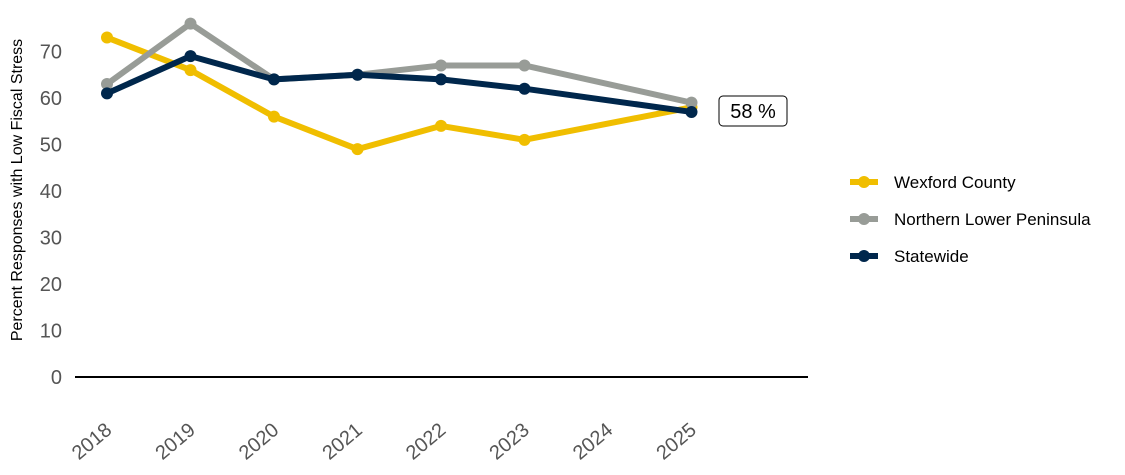 The width and height of the screenshot is (1125, 475). What do you see at coordinates (51, 285) in the screenshot?
I see `y-tick-label: 20` at bounding box center [51, 285].